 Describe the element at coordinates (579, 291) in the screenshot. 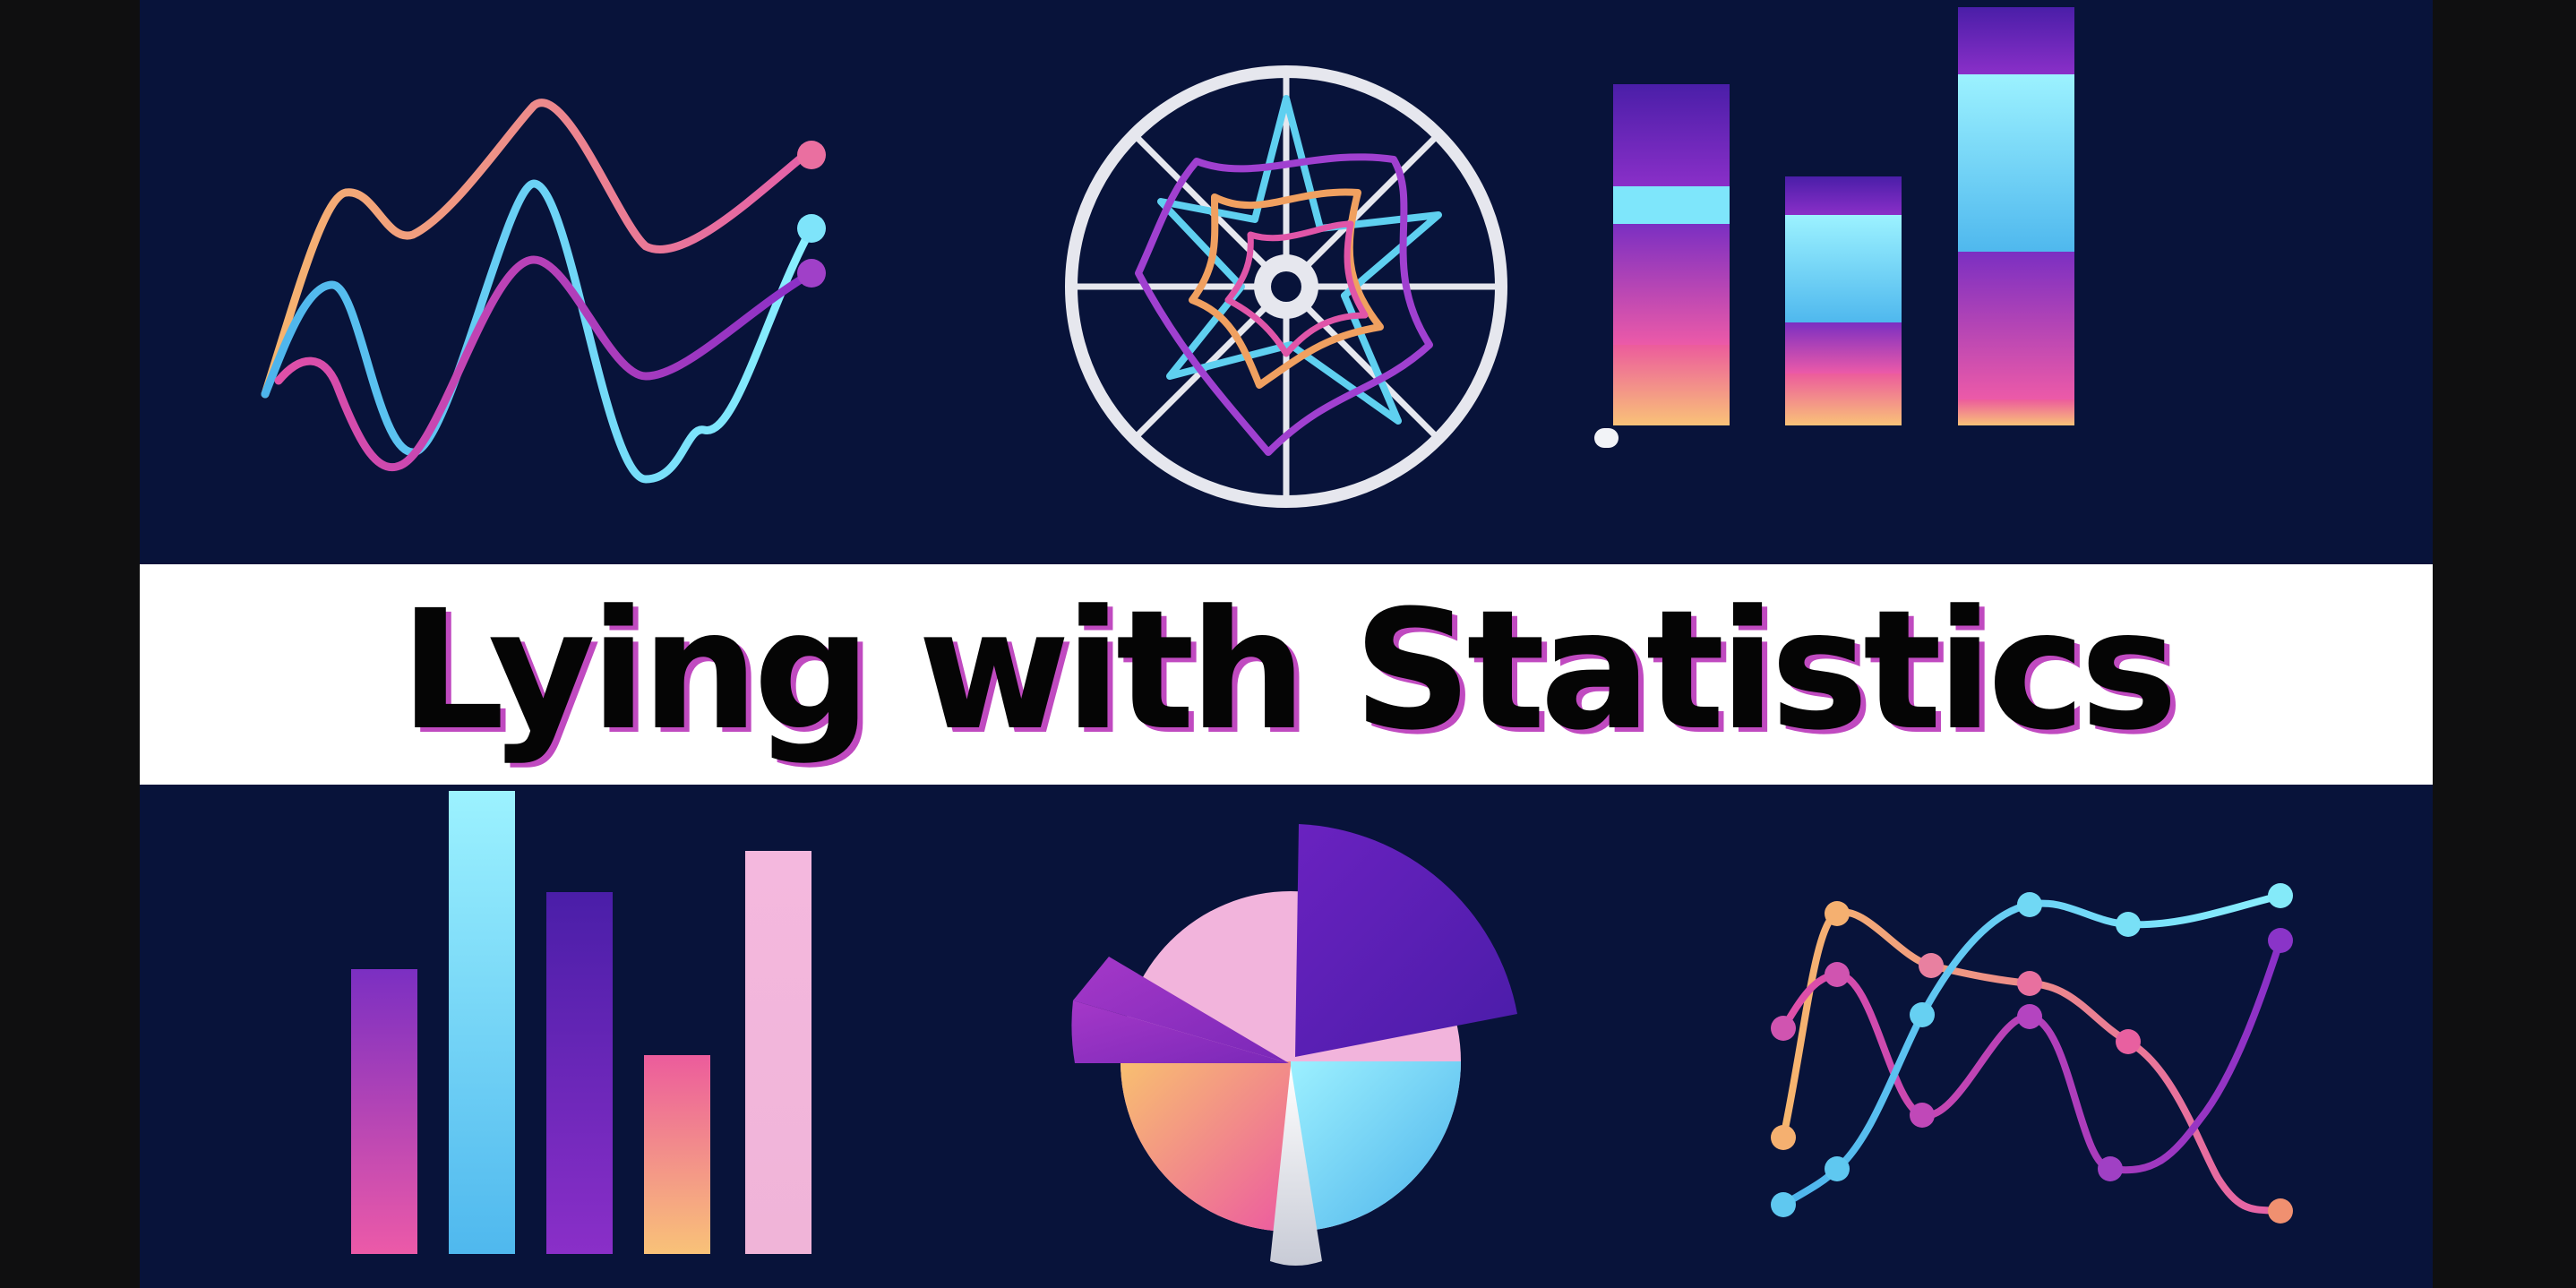

I see `line-chart-icon` at that location.